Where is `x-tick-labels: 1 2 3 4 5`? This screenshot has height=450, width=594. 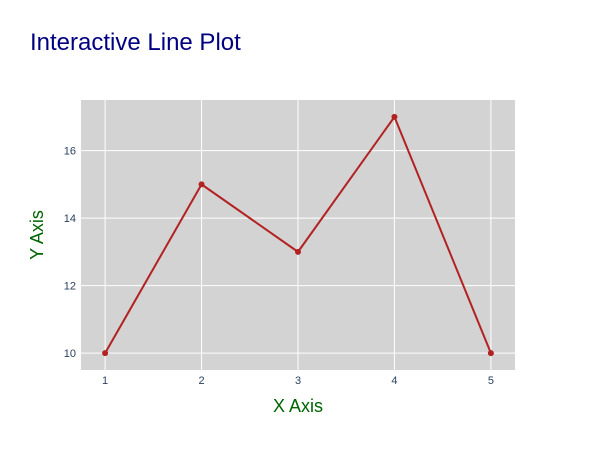
x-tick-labels: 1 2 3 4 5 is located at coordinates (298, 381).